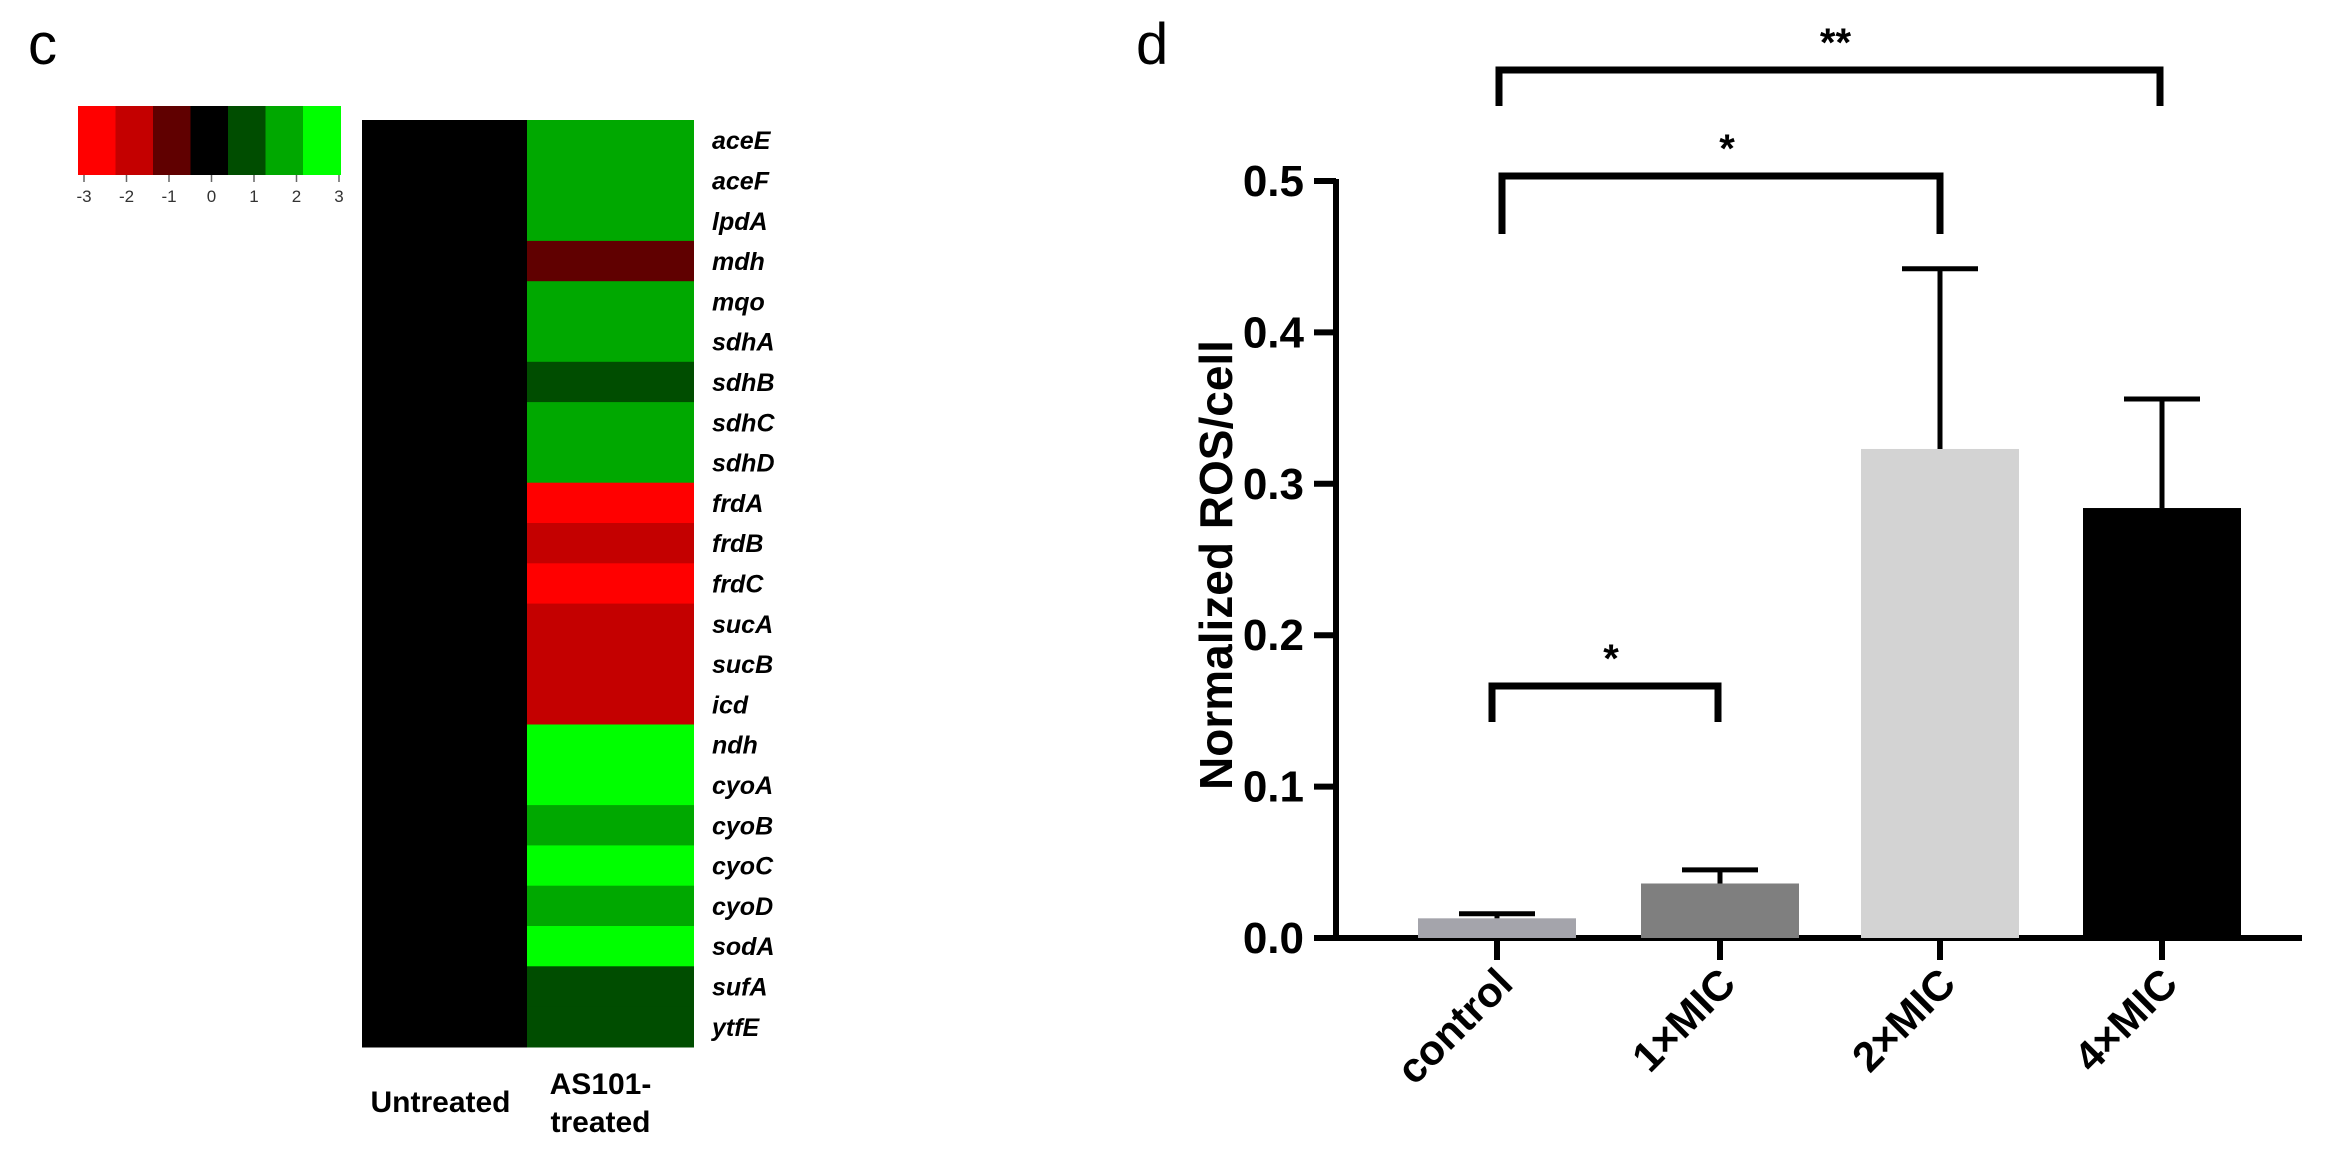 The image size is (2345, 1154). I want to click on gene-label: aceF, so click(741, 181).